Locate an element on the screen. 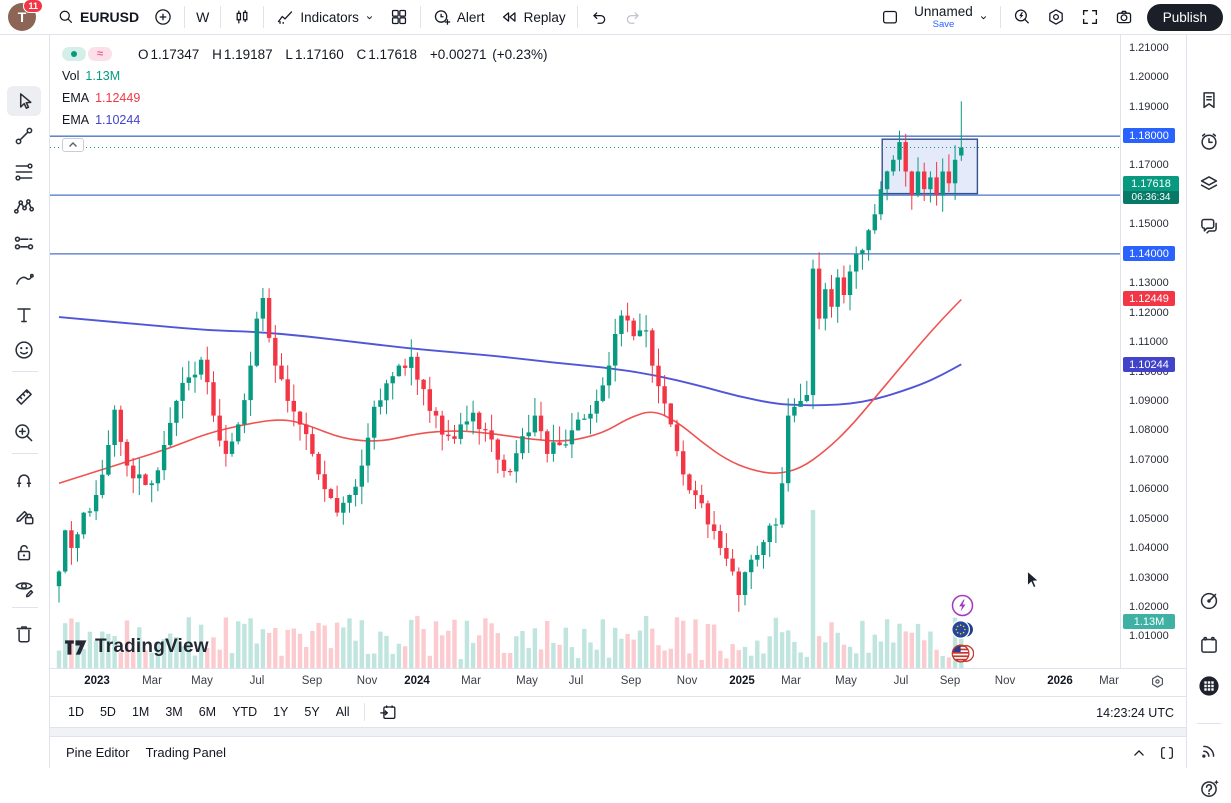 The width and height of the screenshot is (1231, 803). tool-trend-line is located at coordinates (24, 136).